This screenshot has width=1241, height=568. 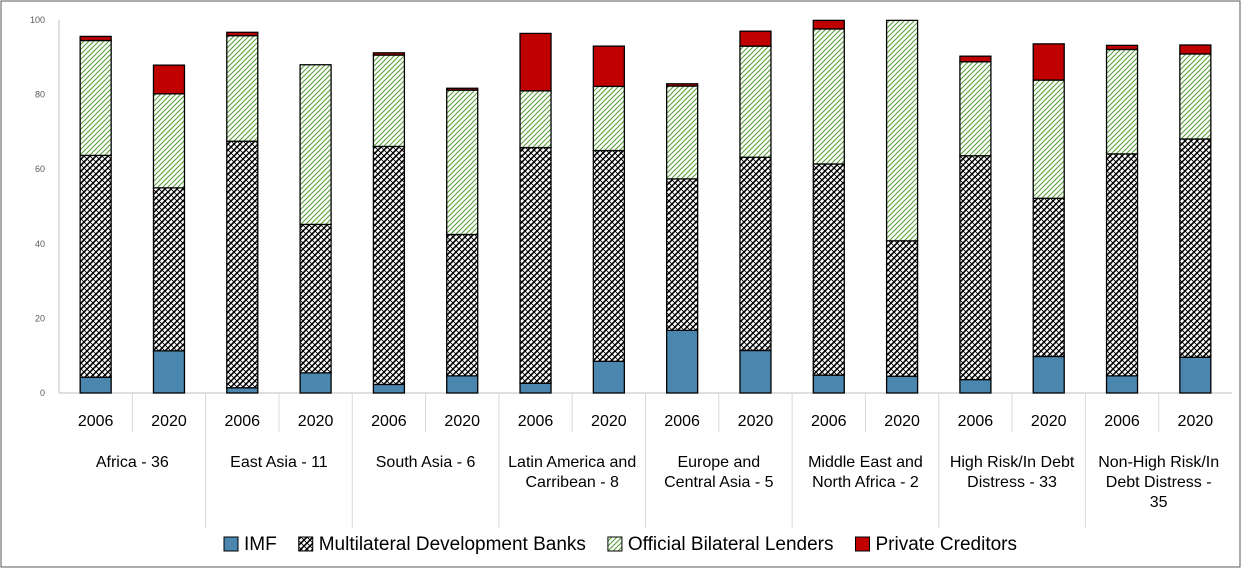 I want to click on x-group-label: East Asia - 11, so click(x=279, y=462).